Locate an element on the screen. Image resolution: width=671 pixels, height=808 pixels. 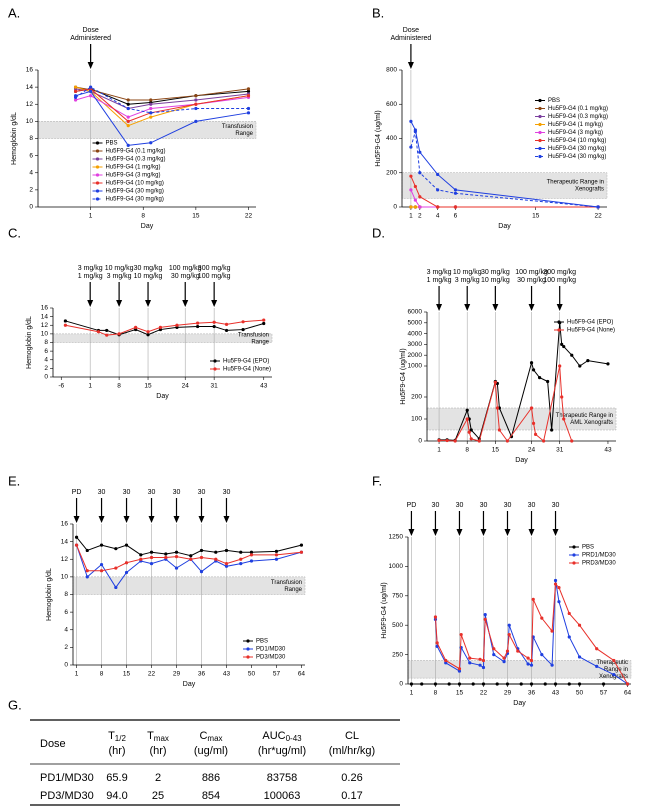
x-tick-label: 64 is located at coordinates (628, 693).